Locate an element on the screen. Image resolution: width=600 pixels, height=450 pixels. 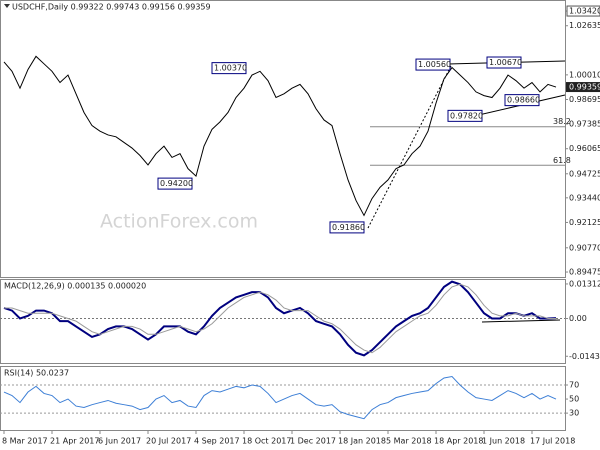
x-tick-label: 6 Jun 2017 is located at coordinates (119, 441).